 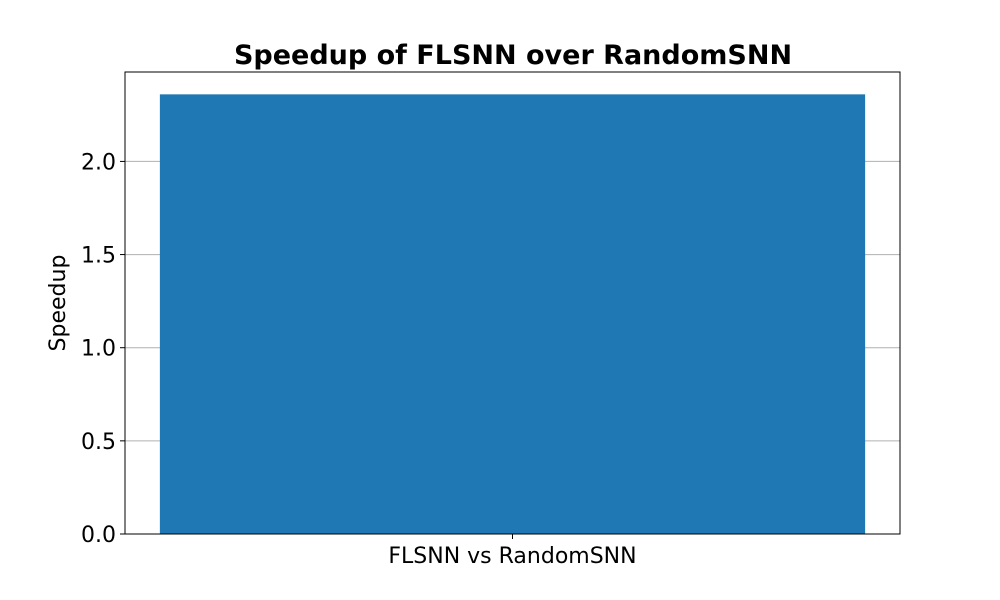 What do you see at coordinates (98, 256) in the screenshot?
I see `y-tick-label: 1.5` at bounding box center [98, 256].